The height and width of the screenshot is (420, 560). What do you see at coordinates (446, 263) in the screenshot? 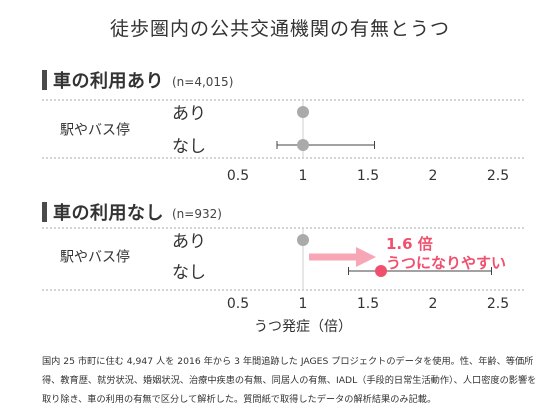
I see `annotation-text: うつになりやすい` at bounding box center [446, 263].